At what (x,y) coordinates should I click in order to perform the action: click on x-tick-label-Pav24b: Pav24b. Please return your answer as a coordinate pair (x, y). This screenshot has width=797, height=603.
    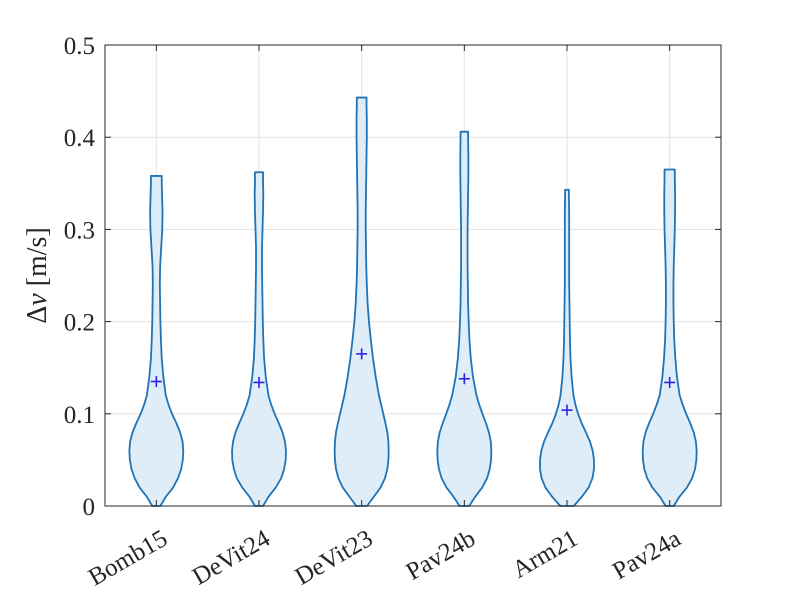
    Looking at the image, I should click on (441, 555).